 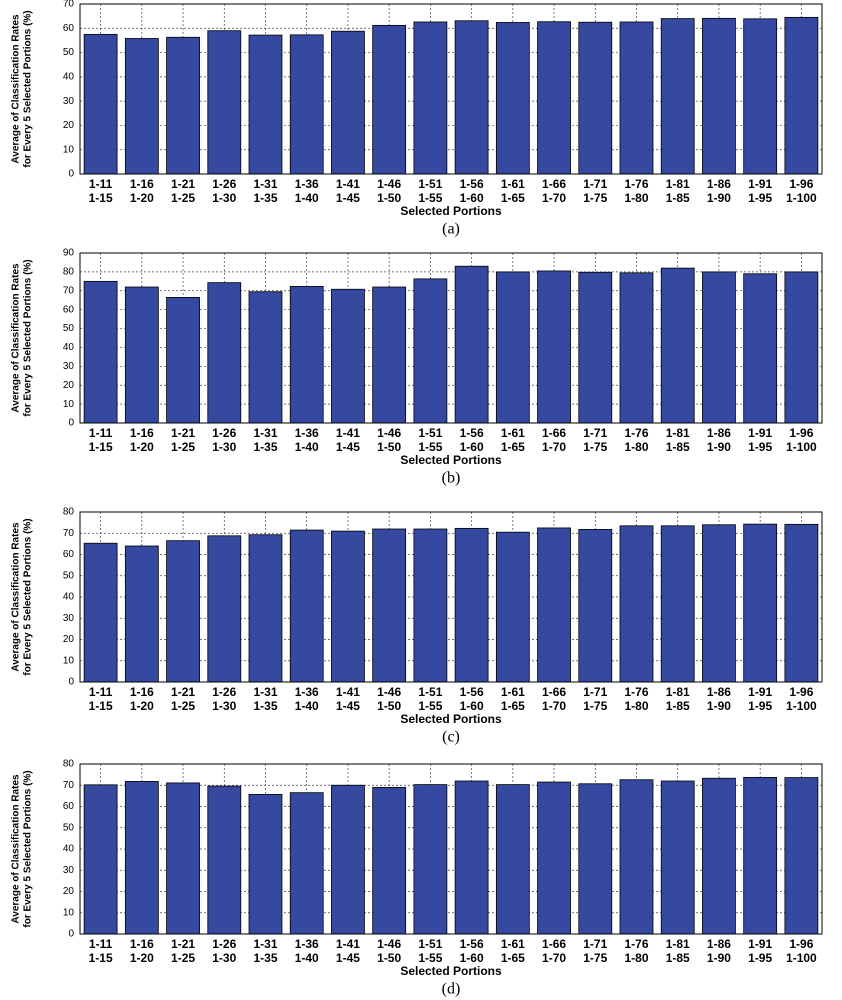 What do you see at coordinates (451, 460) in the screenshot?
I see `x-axis-label: Selected Portions` at bounding box center [451, 460].